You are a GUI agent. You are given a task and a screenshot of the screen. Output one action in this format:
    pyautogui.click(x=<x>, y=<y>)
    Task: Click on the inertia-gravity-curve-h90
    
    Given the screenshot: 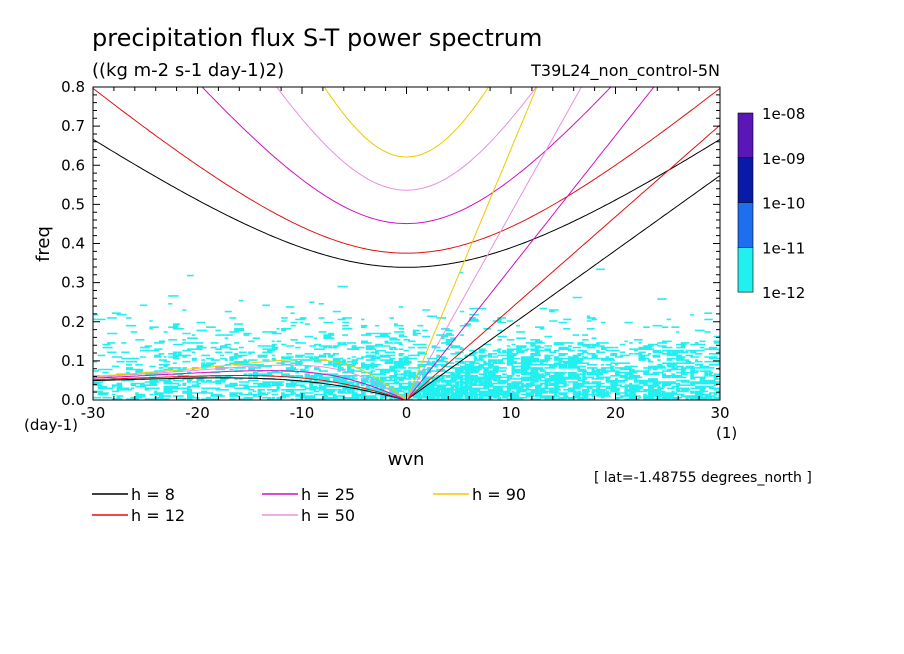 What is the action you would take?
    pyautogui.click(x=406, y=122)
    